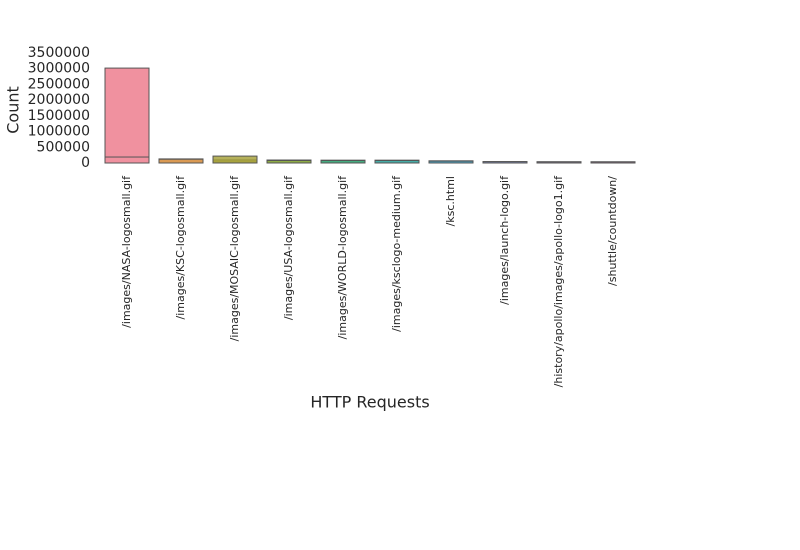  What do you see at coordinates (59, 116) in the screenshot?
I see `y-tick-label: 1500000` at bounding box center [59, 116].